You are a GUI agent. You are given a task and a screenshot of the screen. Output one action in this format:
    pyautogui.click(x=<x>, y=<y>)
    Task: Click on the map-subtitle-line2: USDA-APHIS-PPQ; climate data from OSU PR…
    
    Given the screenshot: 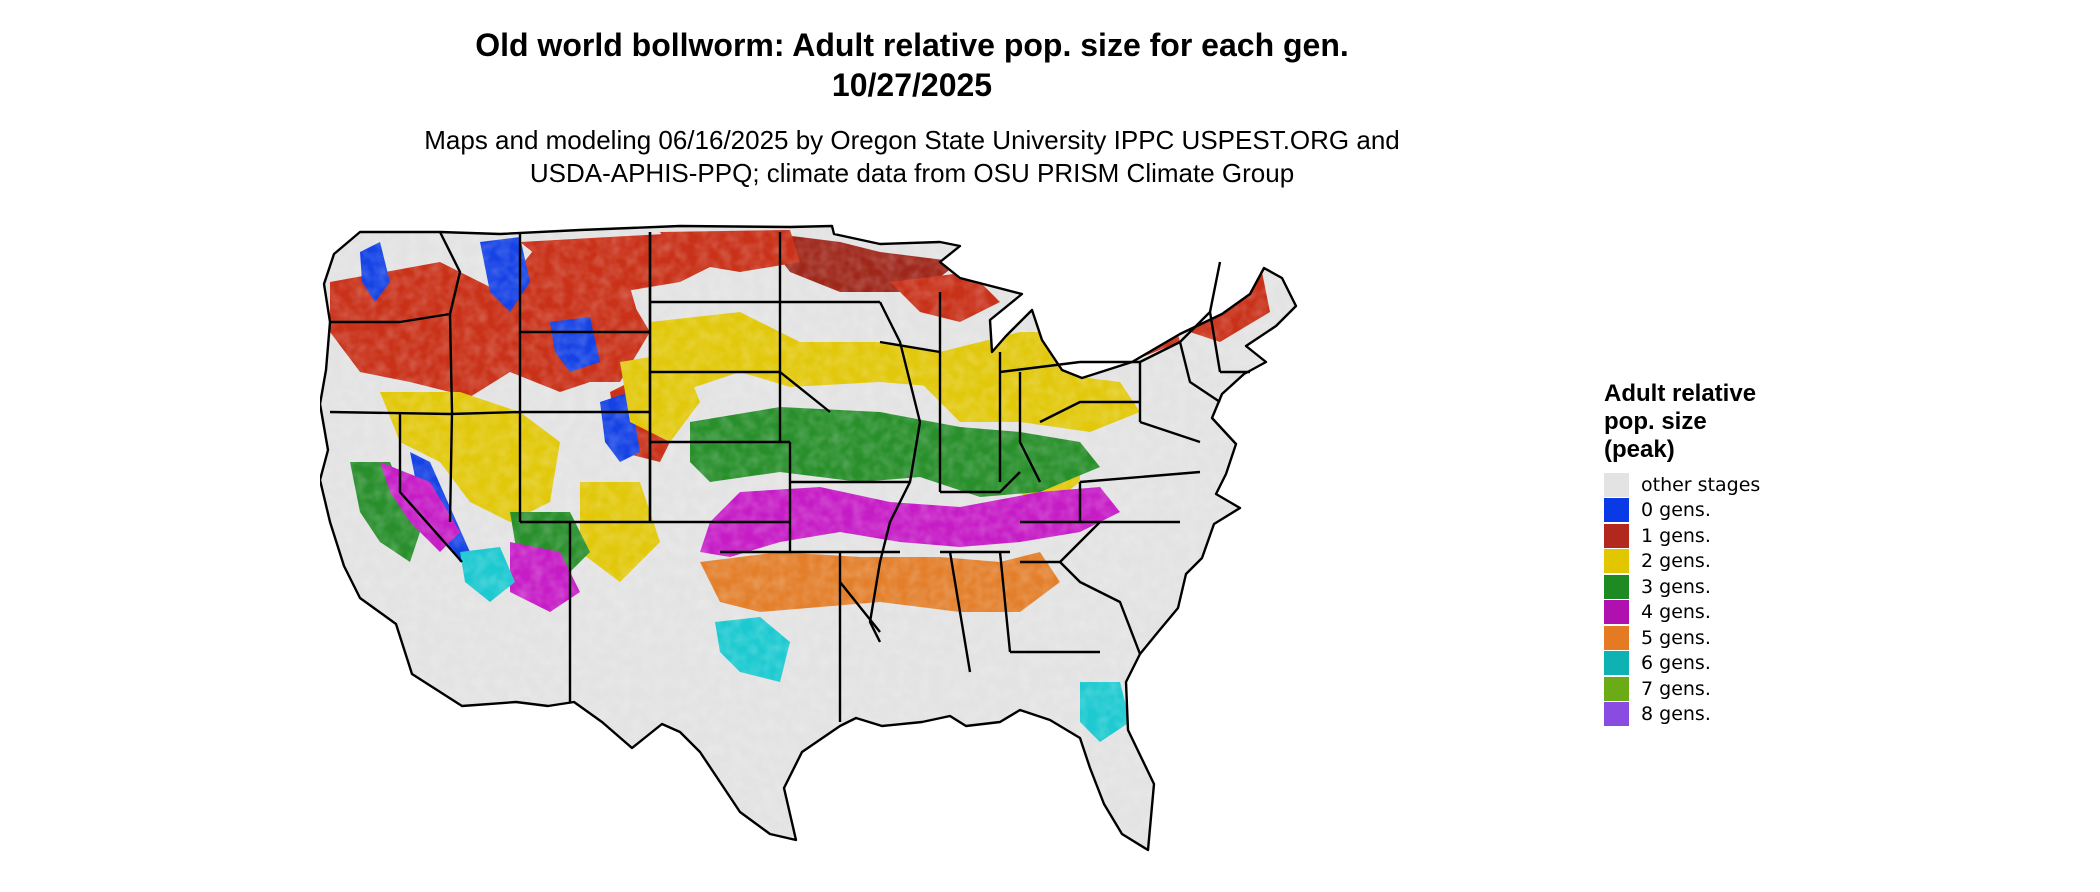 What is the action you would take?
    pyautogui.click(x=912, y=173)
    